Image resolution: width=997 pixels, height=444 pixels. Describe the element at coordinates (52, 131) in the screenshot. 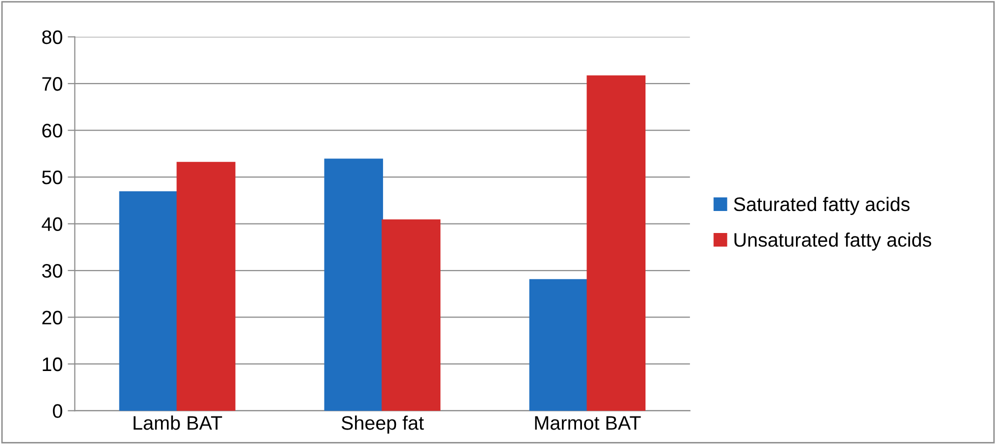

I see `y-tick-label: 60` at that location.